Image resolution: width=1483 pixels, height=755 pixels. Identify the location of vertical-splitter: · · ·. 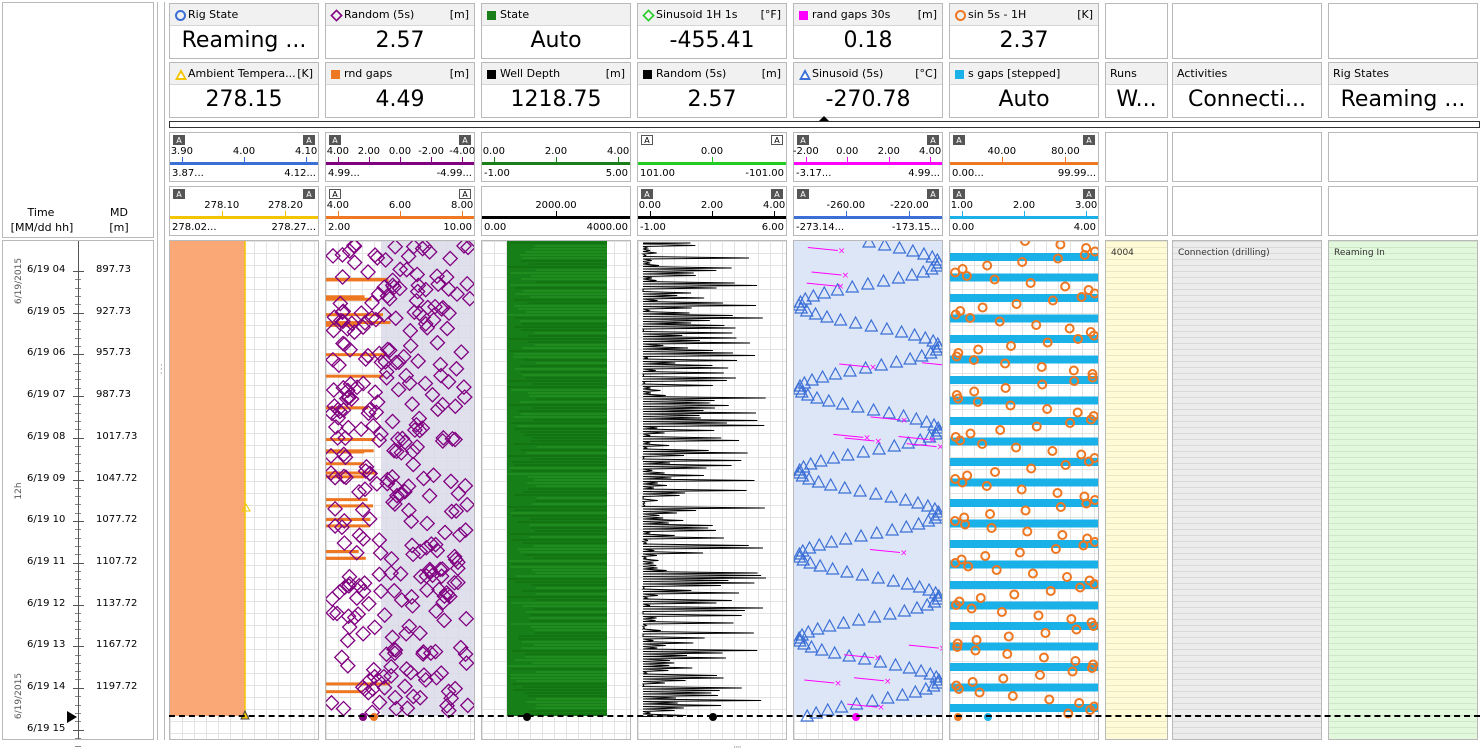
(161, 371).